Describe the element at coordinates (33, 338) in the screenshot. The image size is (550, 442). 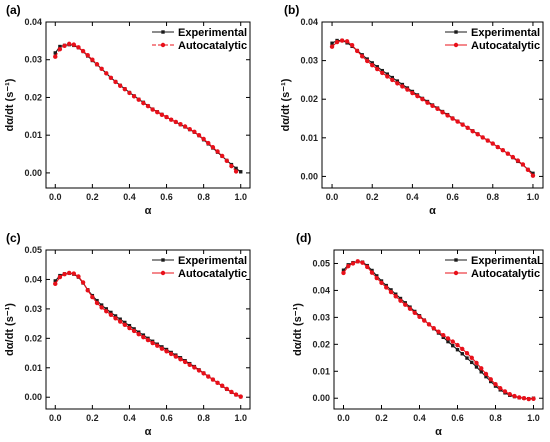
I see `y-tick-label: 0.02` at that location.